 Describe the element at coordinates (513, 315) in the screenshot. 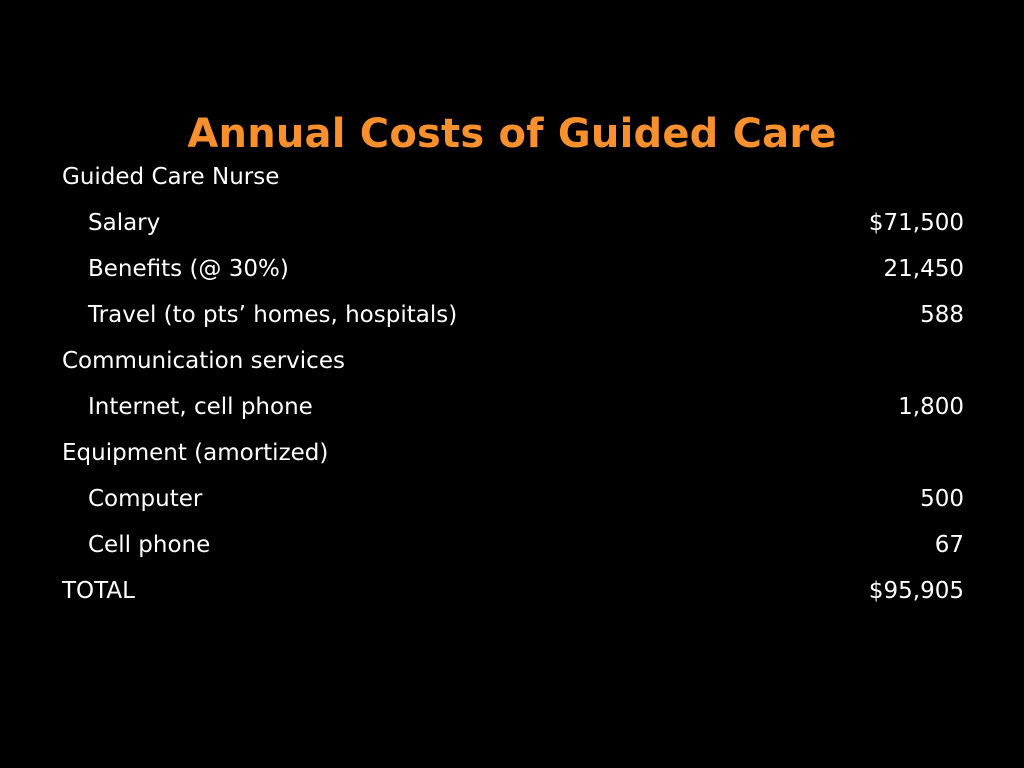

I see `cost-row-travel: Travel (to pts’ homes, hospitals) 588` at that location.